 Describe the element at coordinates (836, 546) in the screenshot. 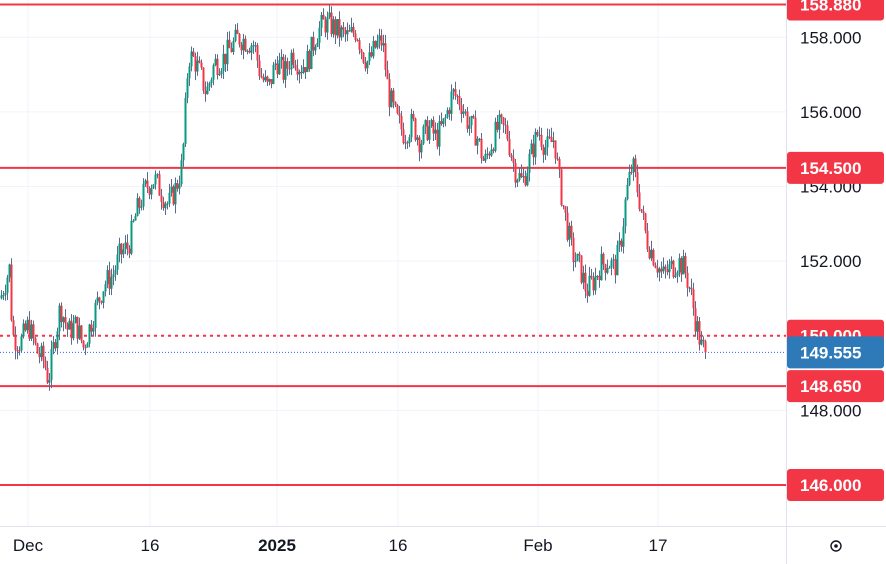

I see `chart-settings-icon` at that location.